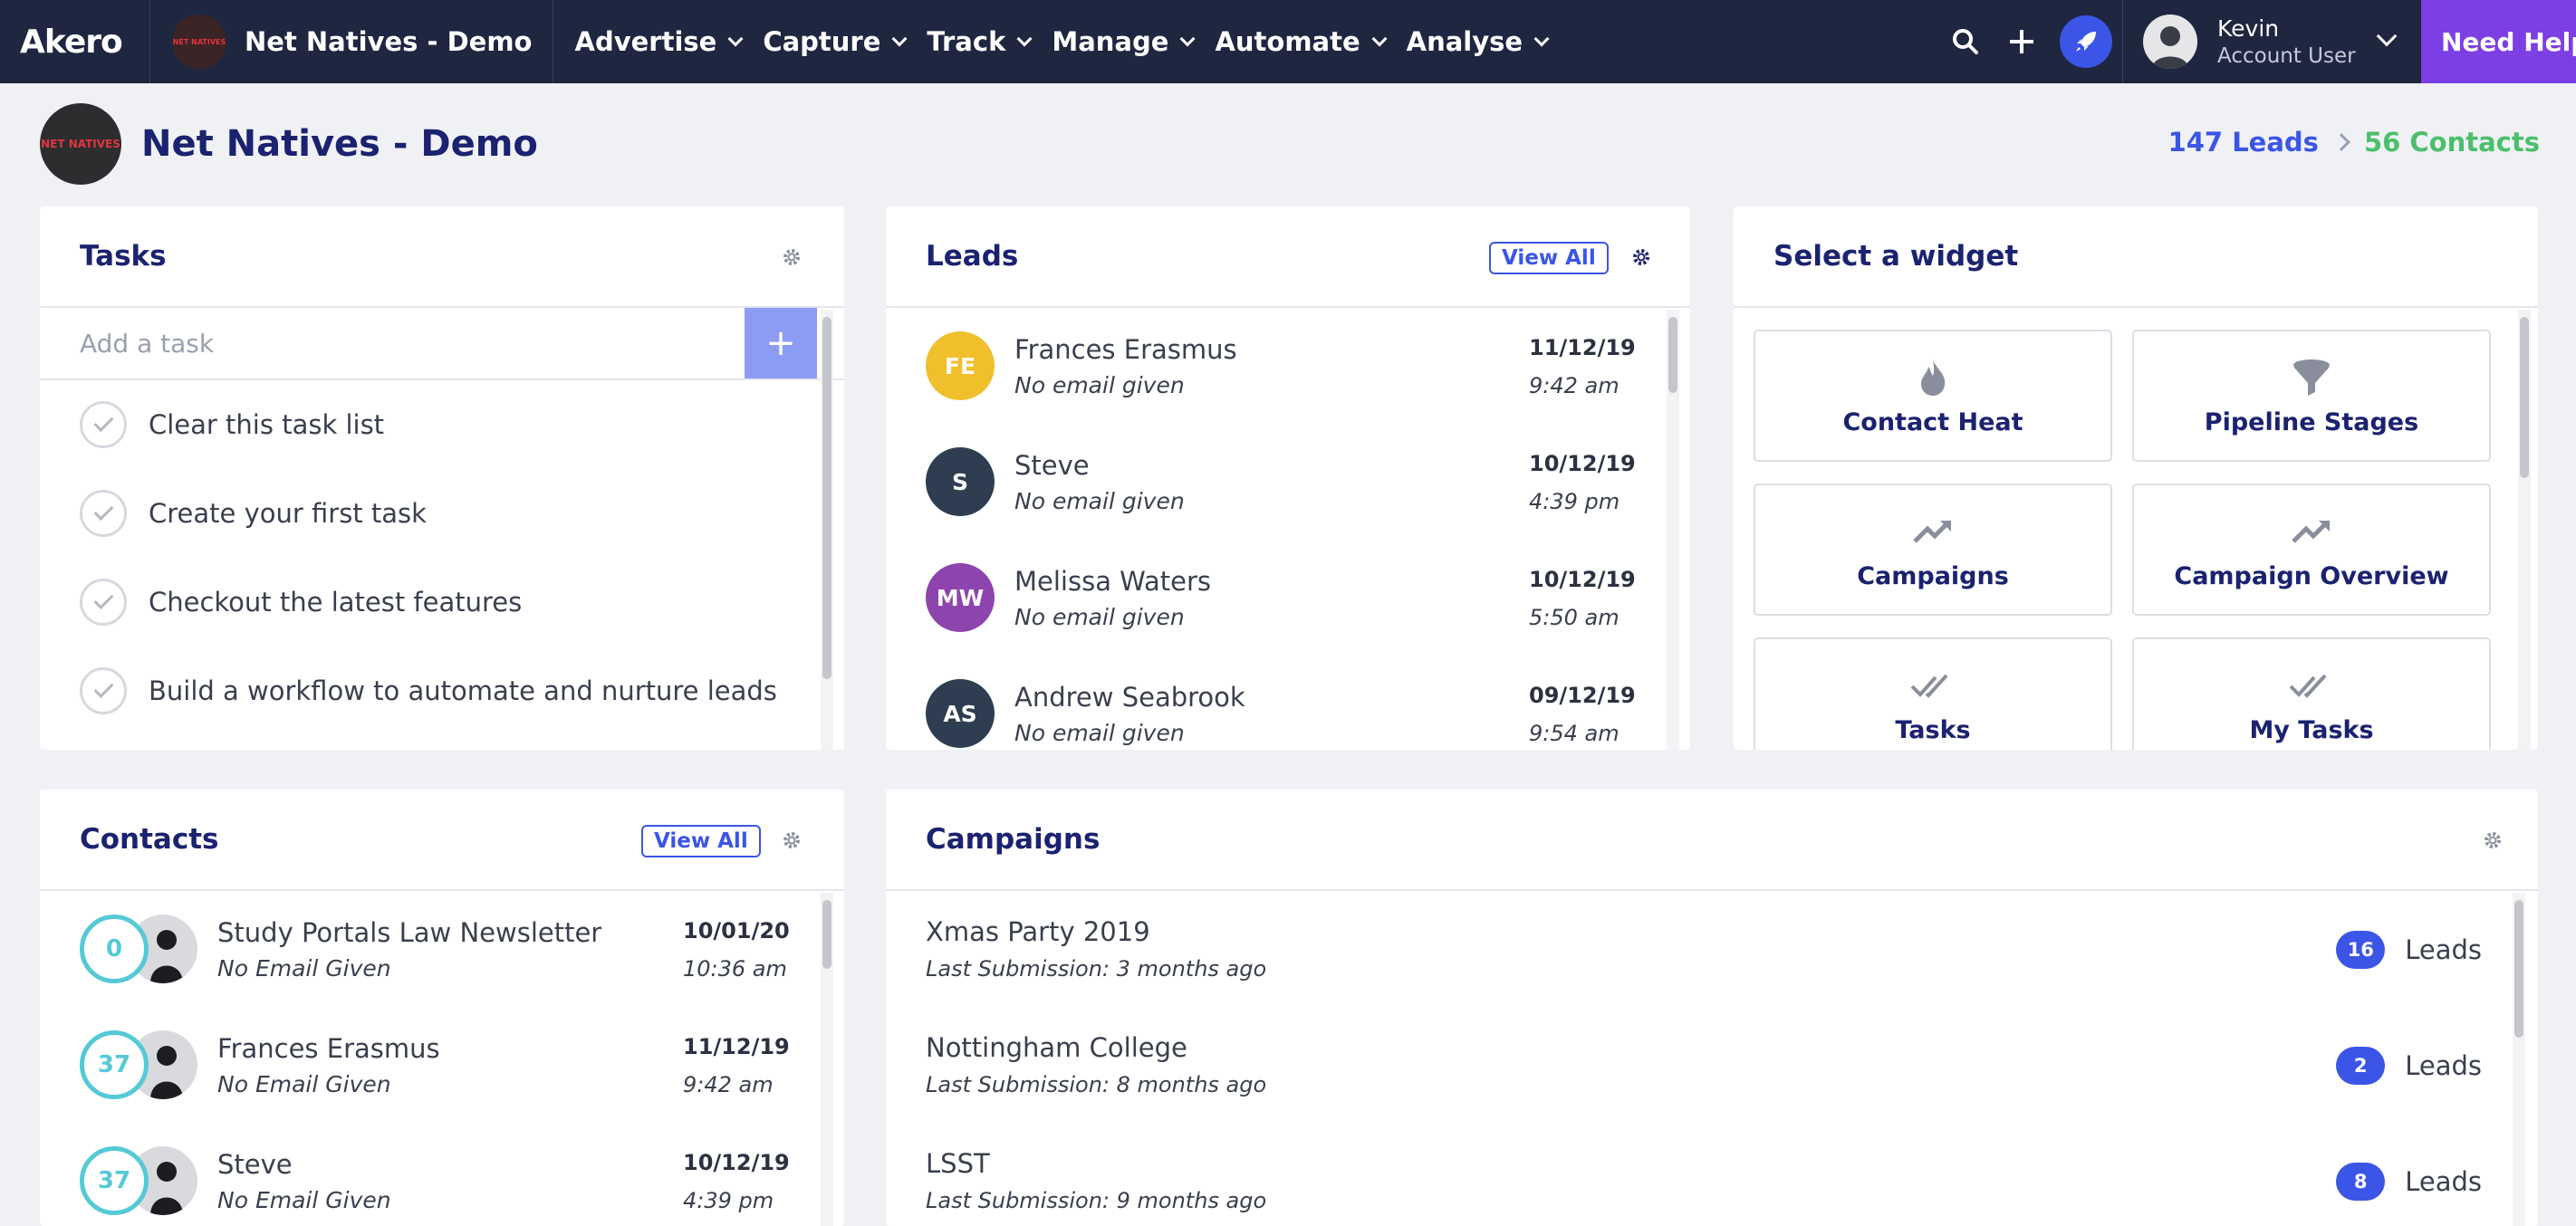 This screenshot has width=2576, height=1226. I want to click on campaigns-scrollbar, so click(2519, 1059).